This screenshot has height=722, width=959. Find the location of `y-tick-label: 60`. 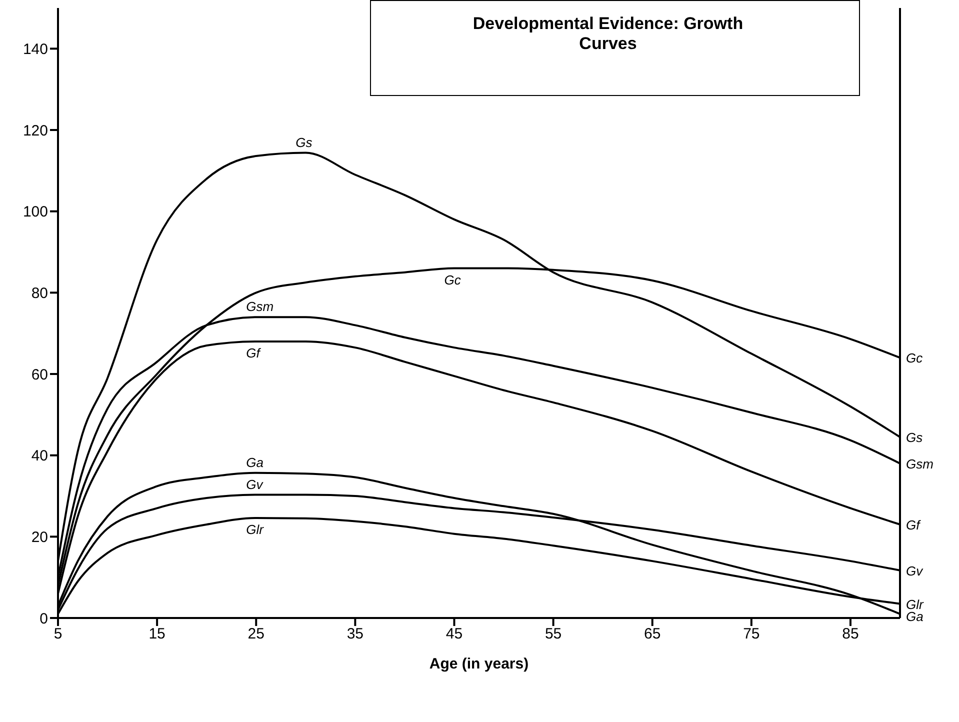

y-tick-label: 60 is located at coordinates (39, 375).